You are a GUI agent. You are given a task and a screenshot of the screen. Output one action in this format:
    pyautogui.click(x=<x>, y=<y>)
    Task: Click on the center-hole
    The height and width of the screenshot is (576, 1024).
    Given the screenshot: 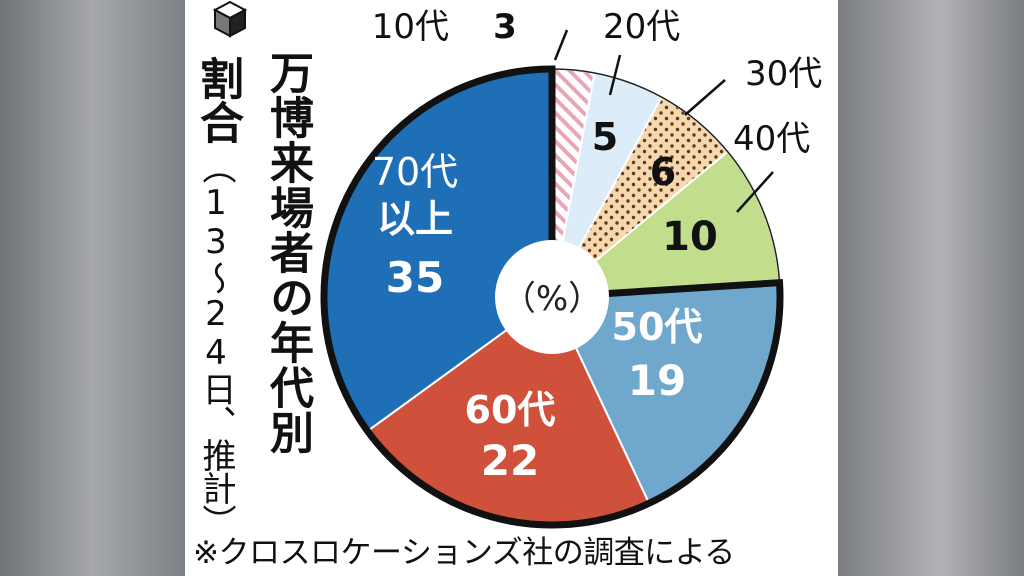 What is the action you would take?
    pyautogui.click(x=552, y=297)
    